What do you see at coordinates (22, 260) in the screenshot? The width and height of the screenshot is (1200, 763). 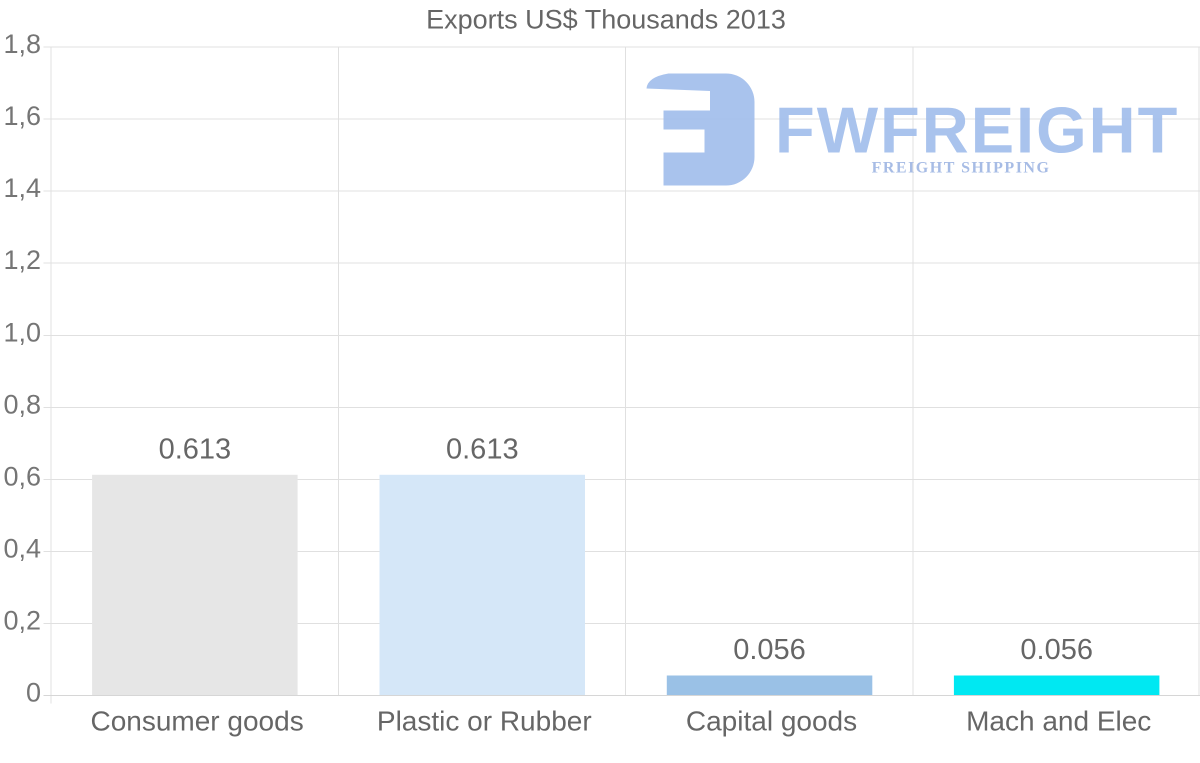 I see `svg-text: 1,2` at bounding box center [22, 260].